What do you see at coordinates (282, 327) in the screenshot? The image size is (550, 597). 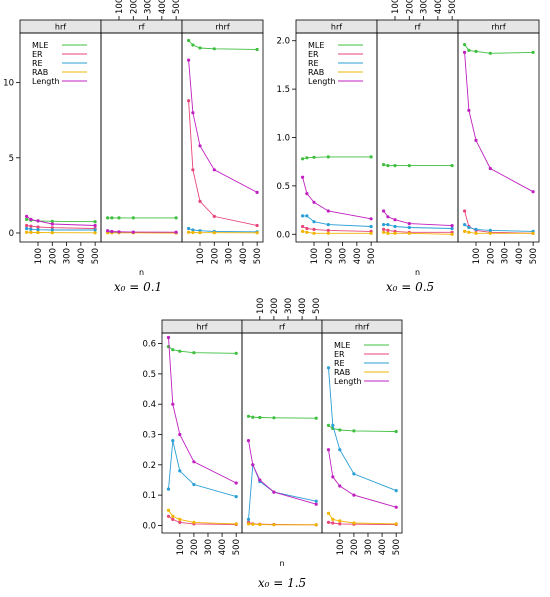 I see `panel-strip-label: rf` at bounding box center [282, 327].